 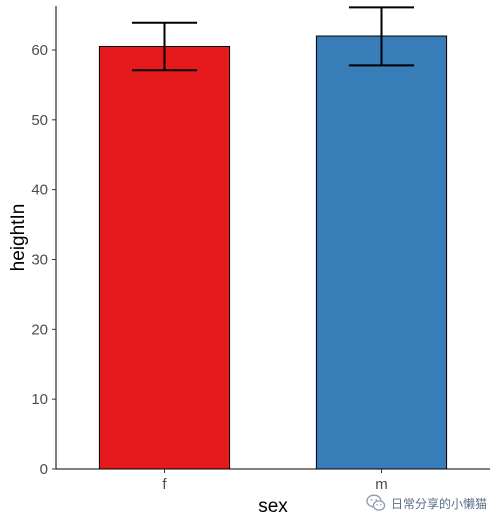 What do you see at coordinates (18, 238) in the screenshot?
I see `y-axis-title: heightIn` at bounding box center [18, 238].